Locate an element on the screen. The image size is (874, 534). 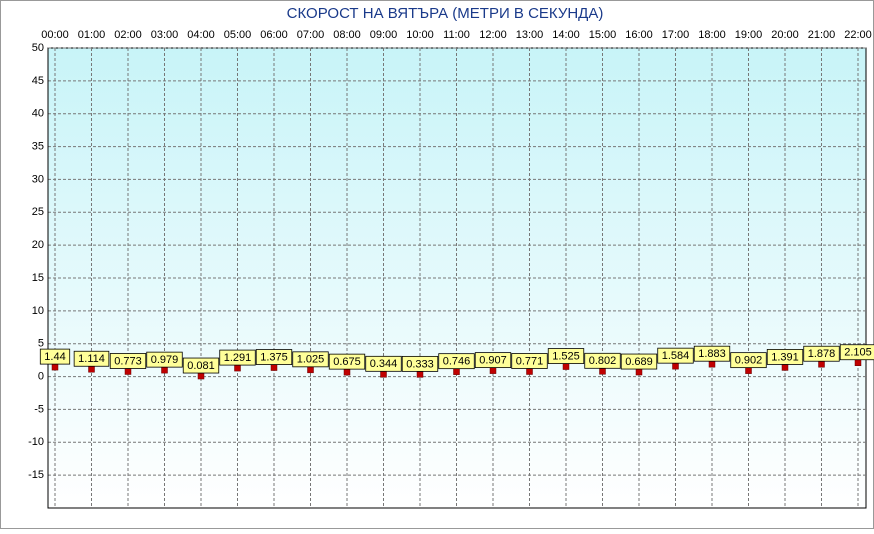
y-tick-label: 10 is located at coordinates (38, 311).